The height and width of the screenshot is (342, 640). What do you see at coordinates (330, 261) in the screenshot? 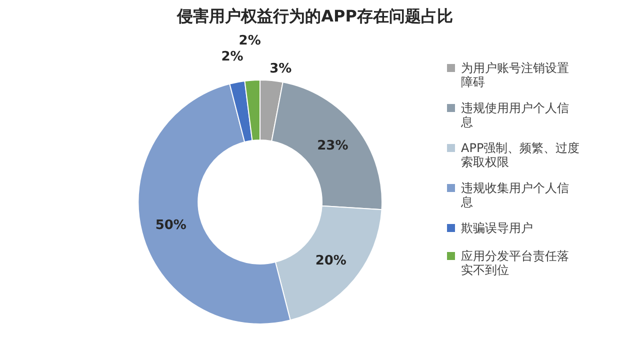
I see `data-label: 20%` at bounding box center [330, 261].